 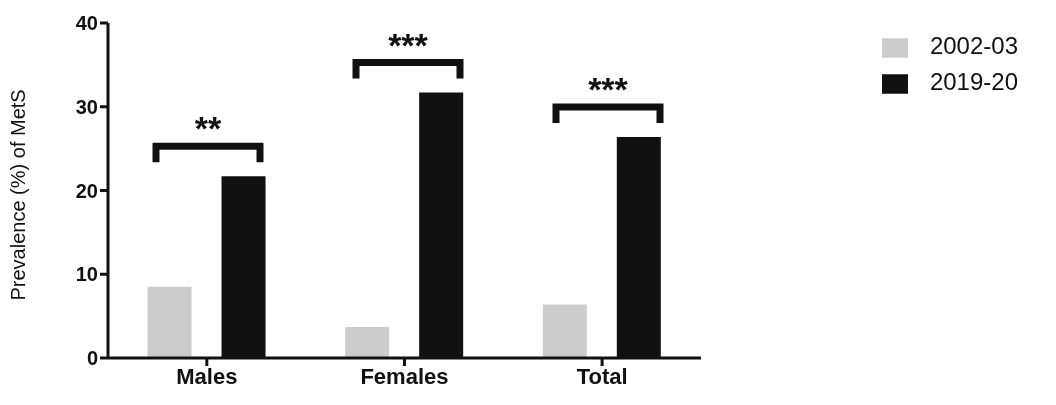 What do you see at coordinates (86, 106) in the screenshot?
I see `y-tick-label: 30` at bounding box center [86, 106].